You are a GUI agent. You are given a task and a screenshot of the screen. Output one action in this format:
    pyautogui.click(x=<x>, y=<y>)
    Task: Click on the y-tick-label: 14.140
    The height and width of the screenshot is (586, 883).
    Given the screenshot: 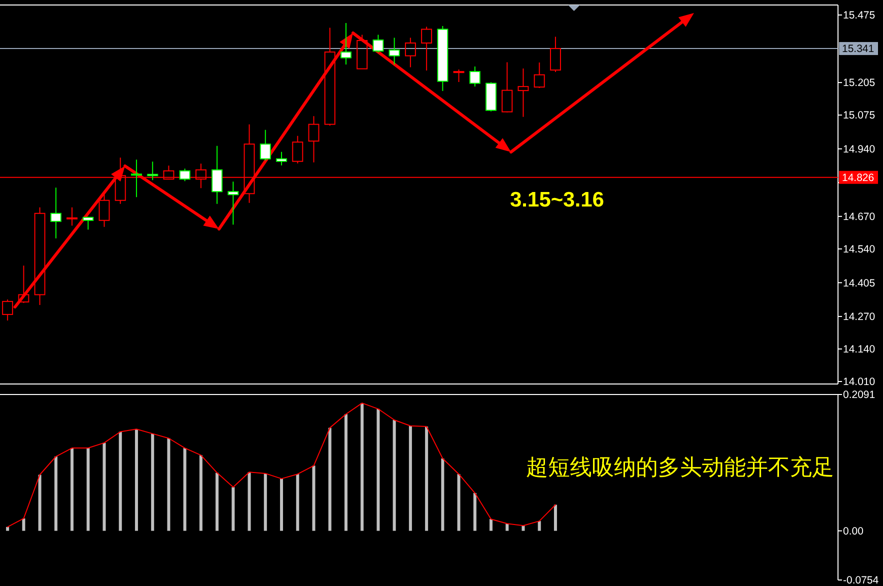 What is the action you would take?
    pyautogui.click(x=859, y=350)
    